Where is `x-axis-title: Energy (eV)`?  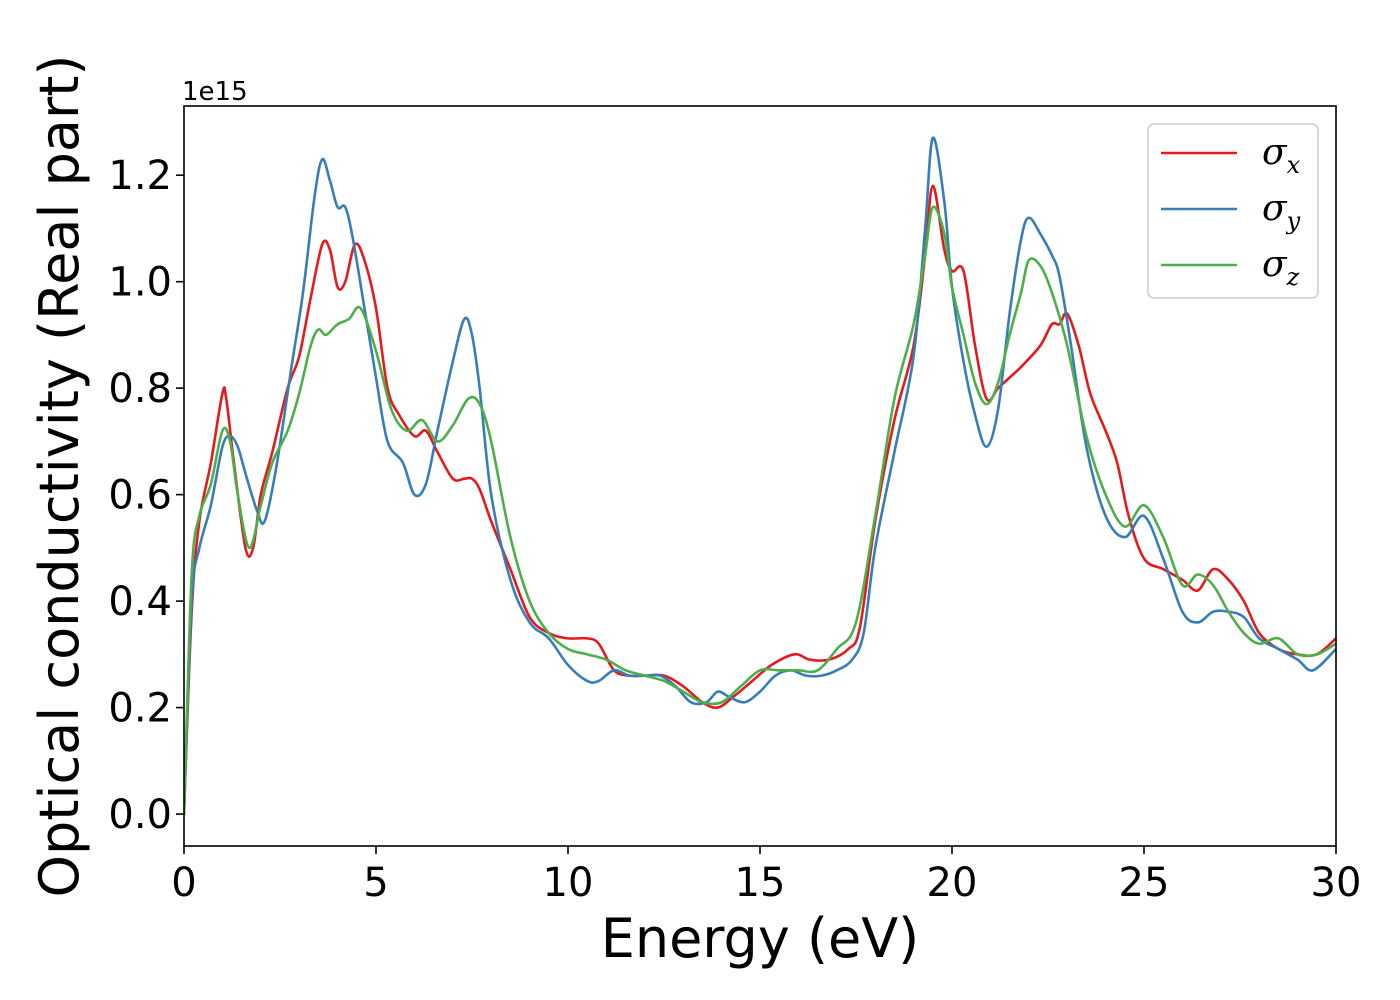 x-axis-title: Energy (eV) is located at coordinates (760, 938).